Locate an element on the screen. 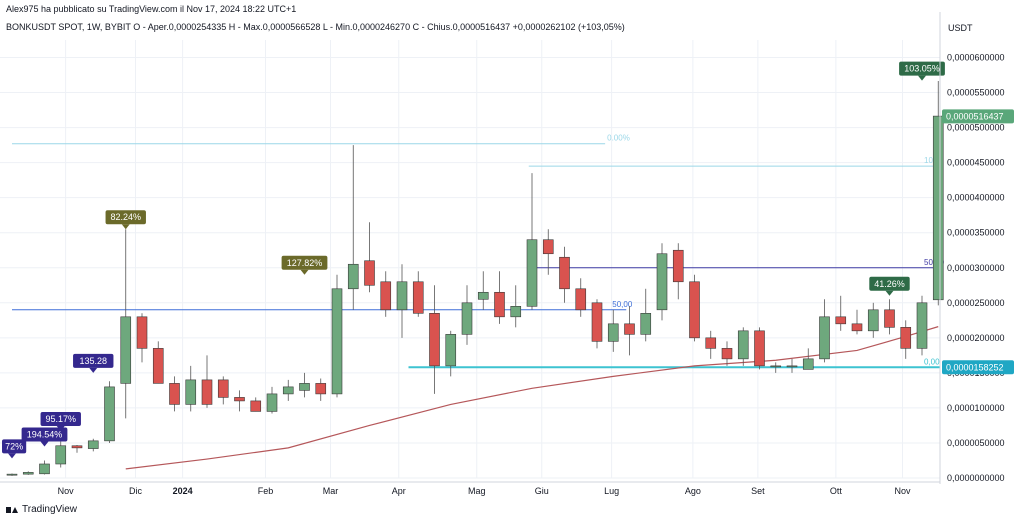 The height and width of the screenshot is (522, 1024). x-tick-label: Lug is located at coordinates (611, 491).